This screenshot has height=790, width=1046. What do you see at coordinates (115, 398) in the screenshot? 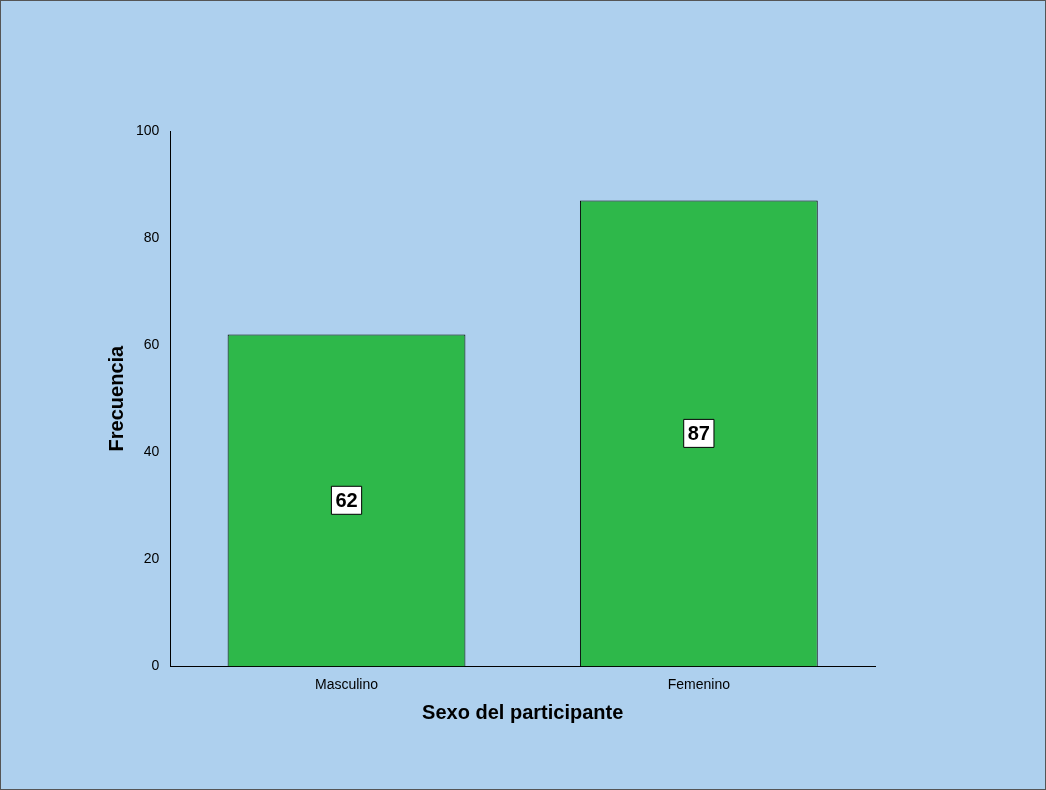
I see `y-axis-title: Frecuencia` at bounding box center [115, 398].